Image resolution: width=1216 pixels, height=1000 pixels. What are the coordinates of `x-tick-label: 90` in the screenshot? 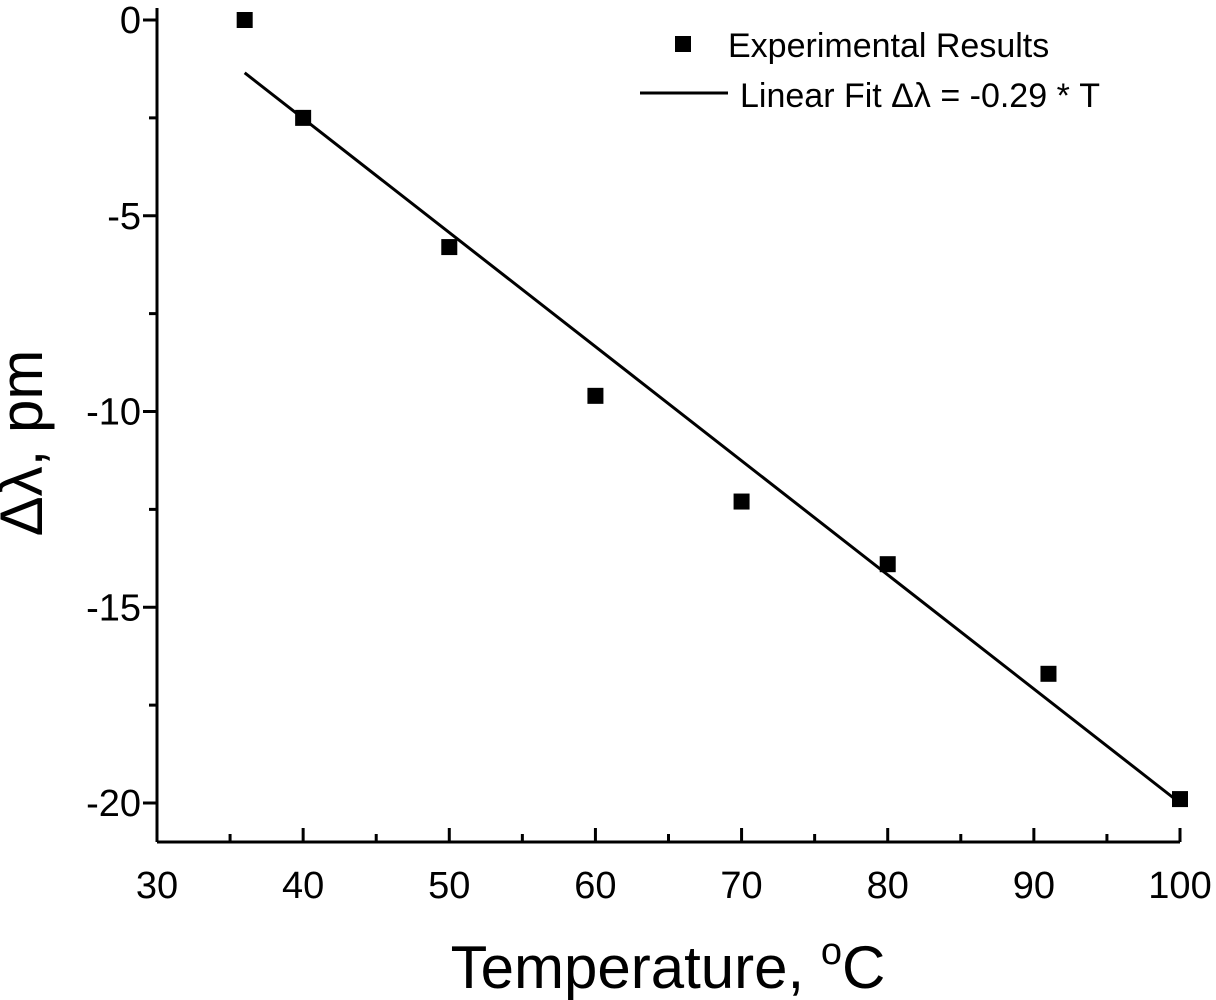 It's located at (1034, 886).